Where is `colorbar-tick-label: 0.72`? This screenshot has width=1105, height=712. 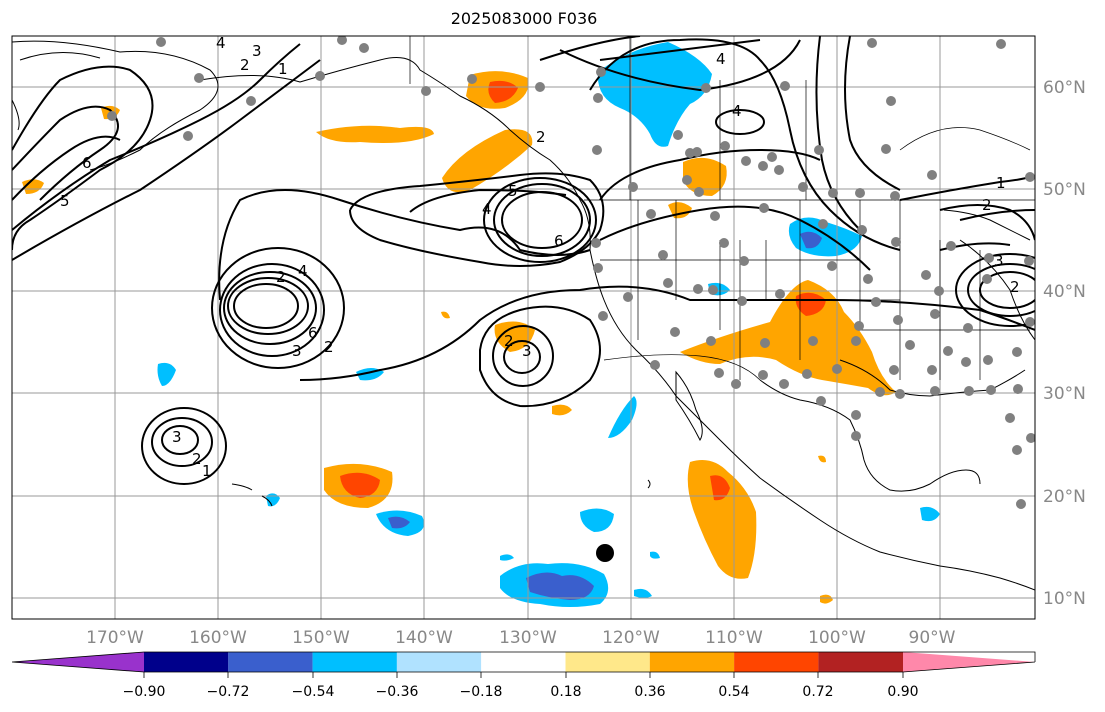 colorbar-tick-label: 0.72 is located at coordinates (817, 692).